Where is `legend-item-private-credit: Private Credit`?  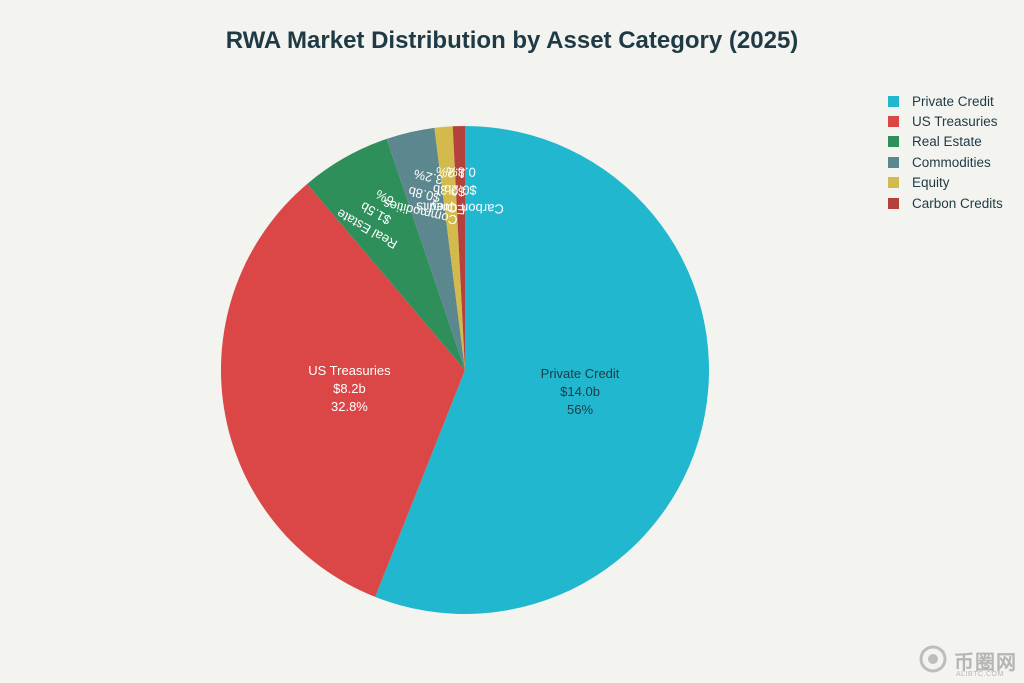 legend-item-private-credit: Private Credit is located at coordinates (945, 101).